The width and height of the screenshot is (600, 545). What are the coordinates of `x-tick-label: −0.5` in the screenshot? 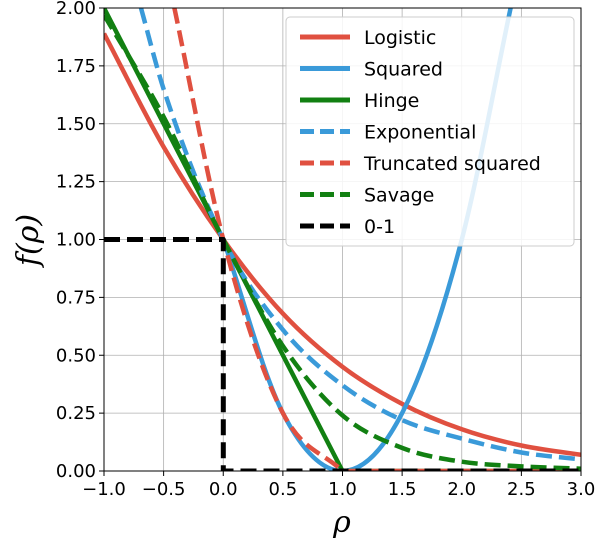 It's located at (164, 489).